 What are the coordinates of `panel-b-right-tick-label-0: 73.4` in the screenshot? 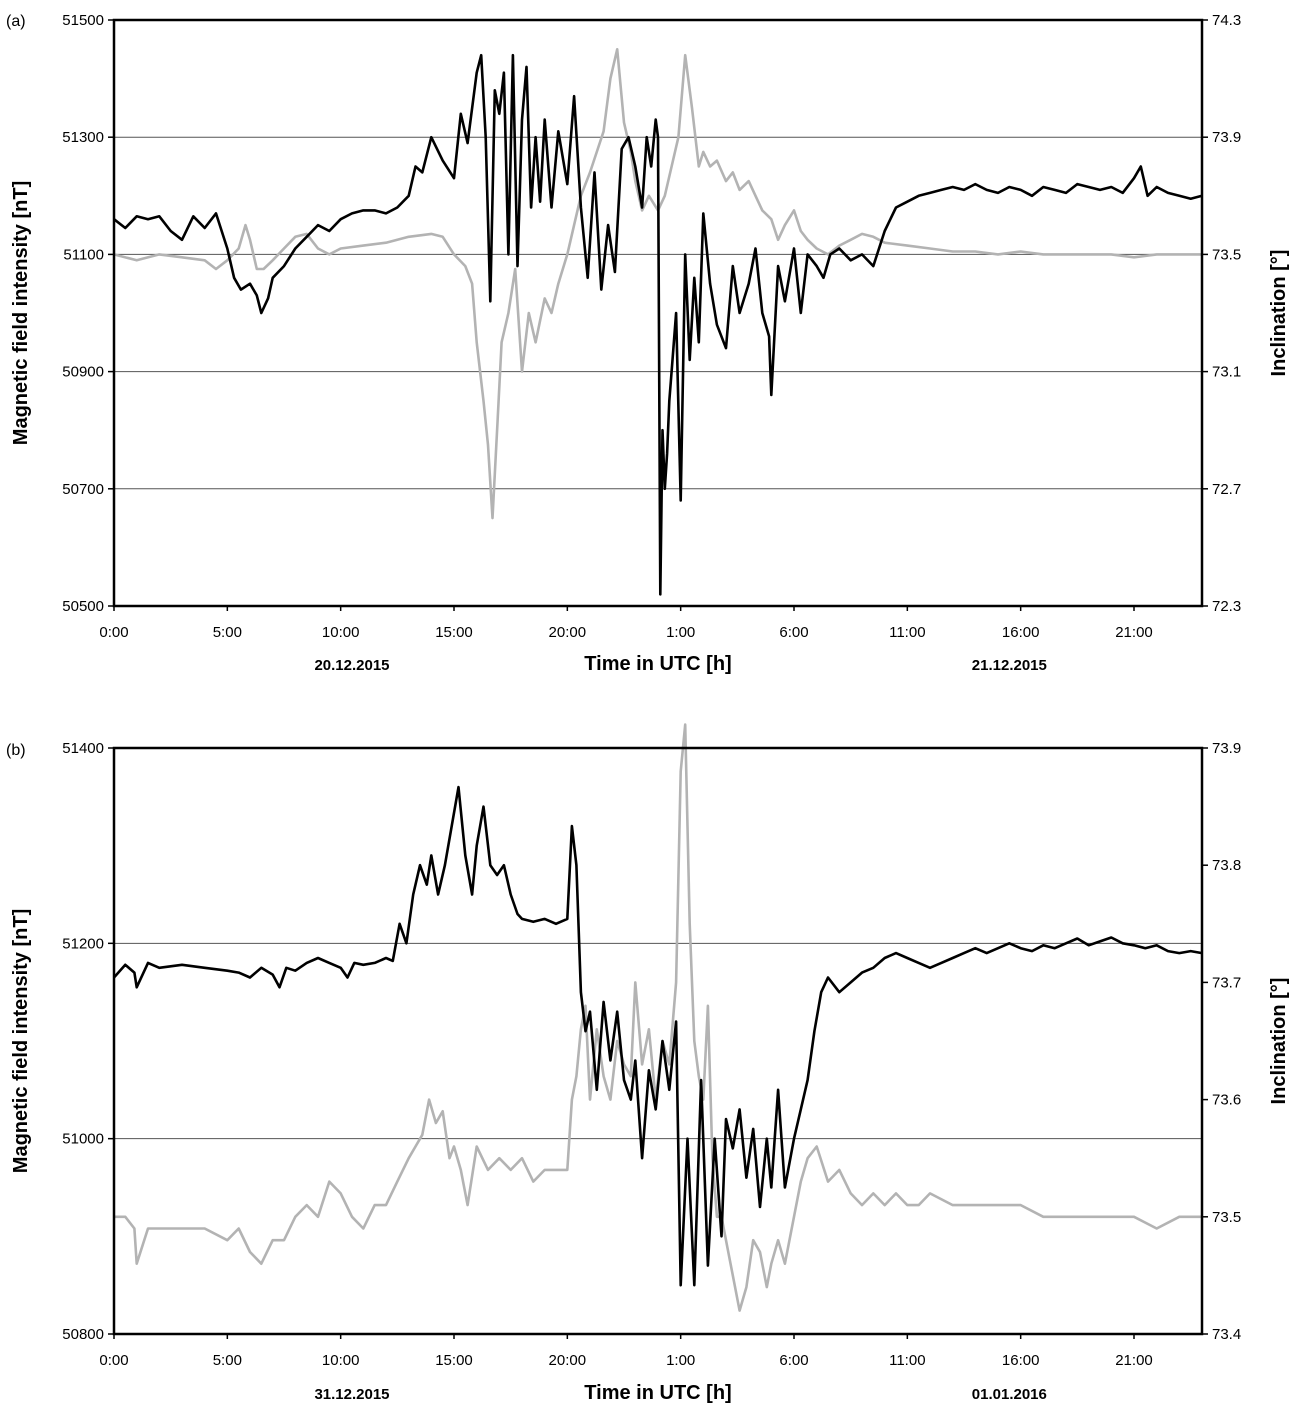 It's located at (1226, 1334).